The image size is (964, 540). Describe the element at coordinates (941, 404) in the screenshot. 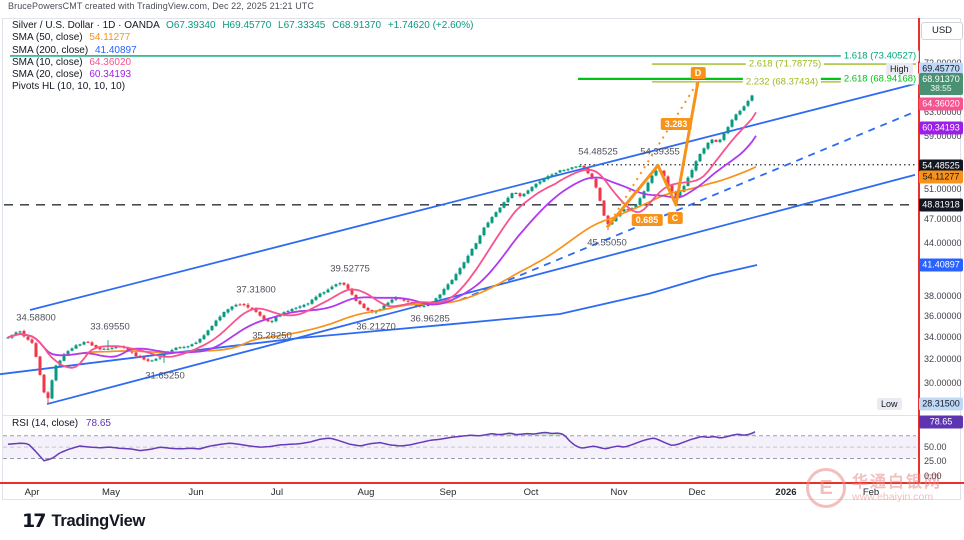

I see `low-price-badge: 28.31500` at that location.